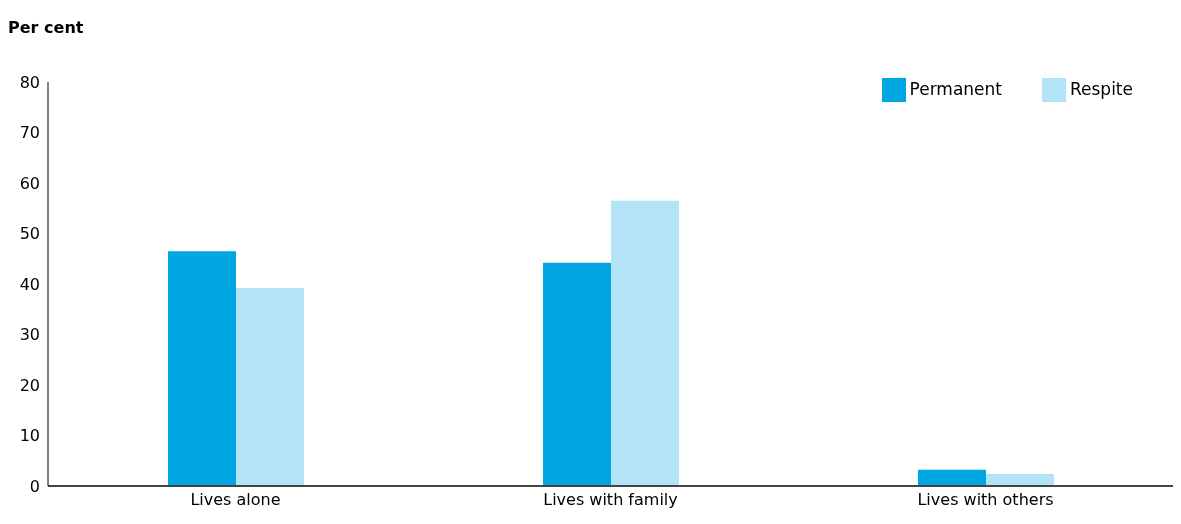 The height and width of the screenshot is (524, 1181). What do you see at coordinates (29, 183) in the screenshot?
I see `y-tick-label: 60` at bounding box center [29, 183].